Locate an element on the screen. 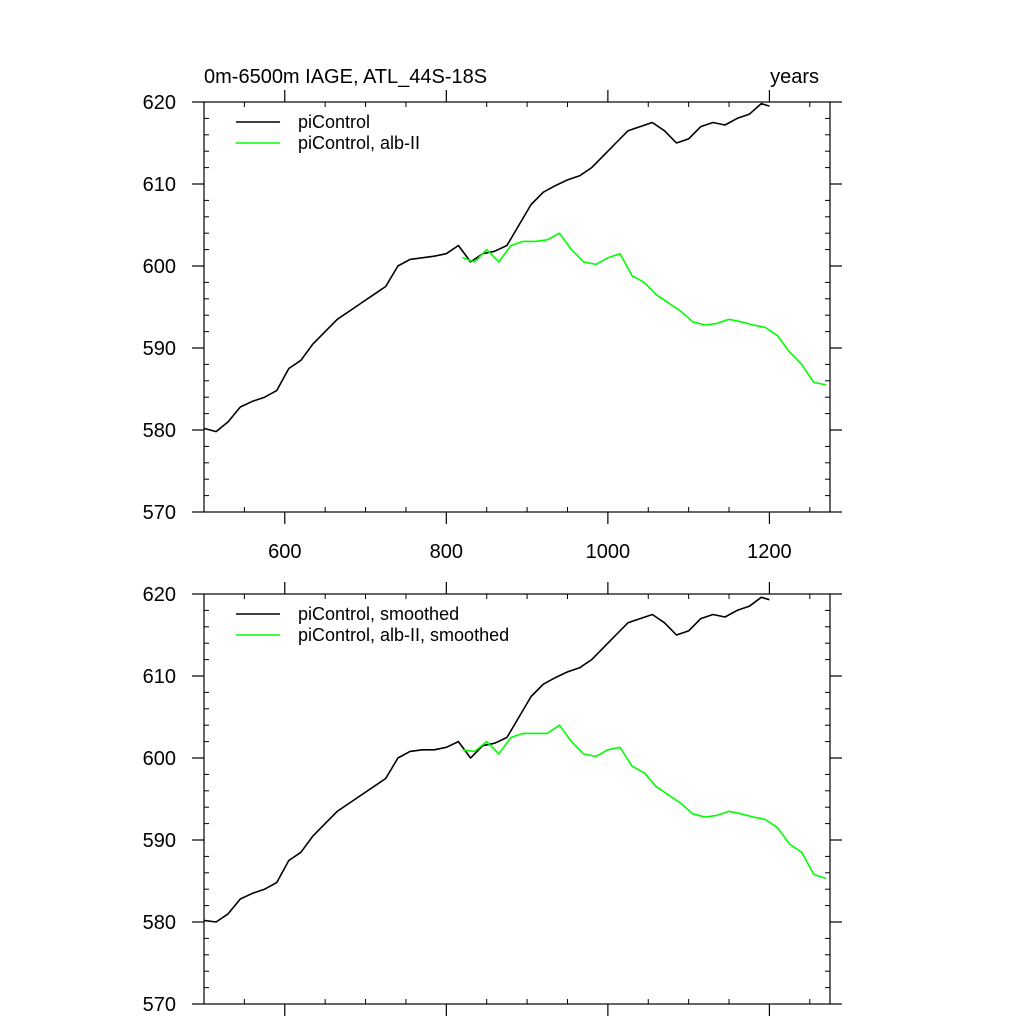 The image size is (1024, 1024). legend-label: piControl, smoothed is located at coordinates (378, 614).